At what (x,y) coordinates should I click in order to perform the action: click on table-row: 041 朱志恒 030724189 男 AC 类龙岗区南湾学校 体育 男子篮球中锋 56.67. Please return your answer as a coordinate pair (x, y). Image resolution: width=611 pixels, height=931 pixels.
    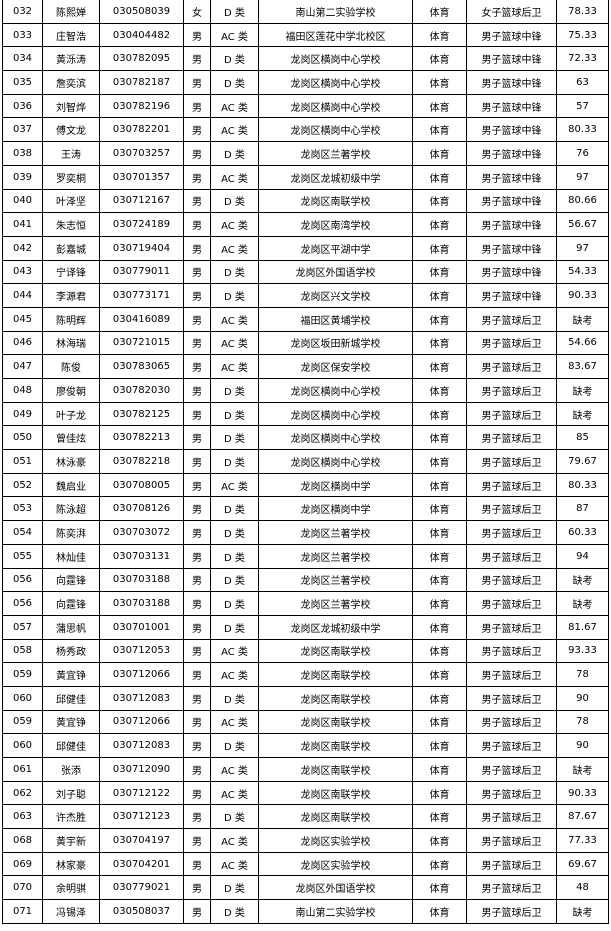
    Looking at the image, I should click on (305, 224).